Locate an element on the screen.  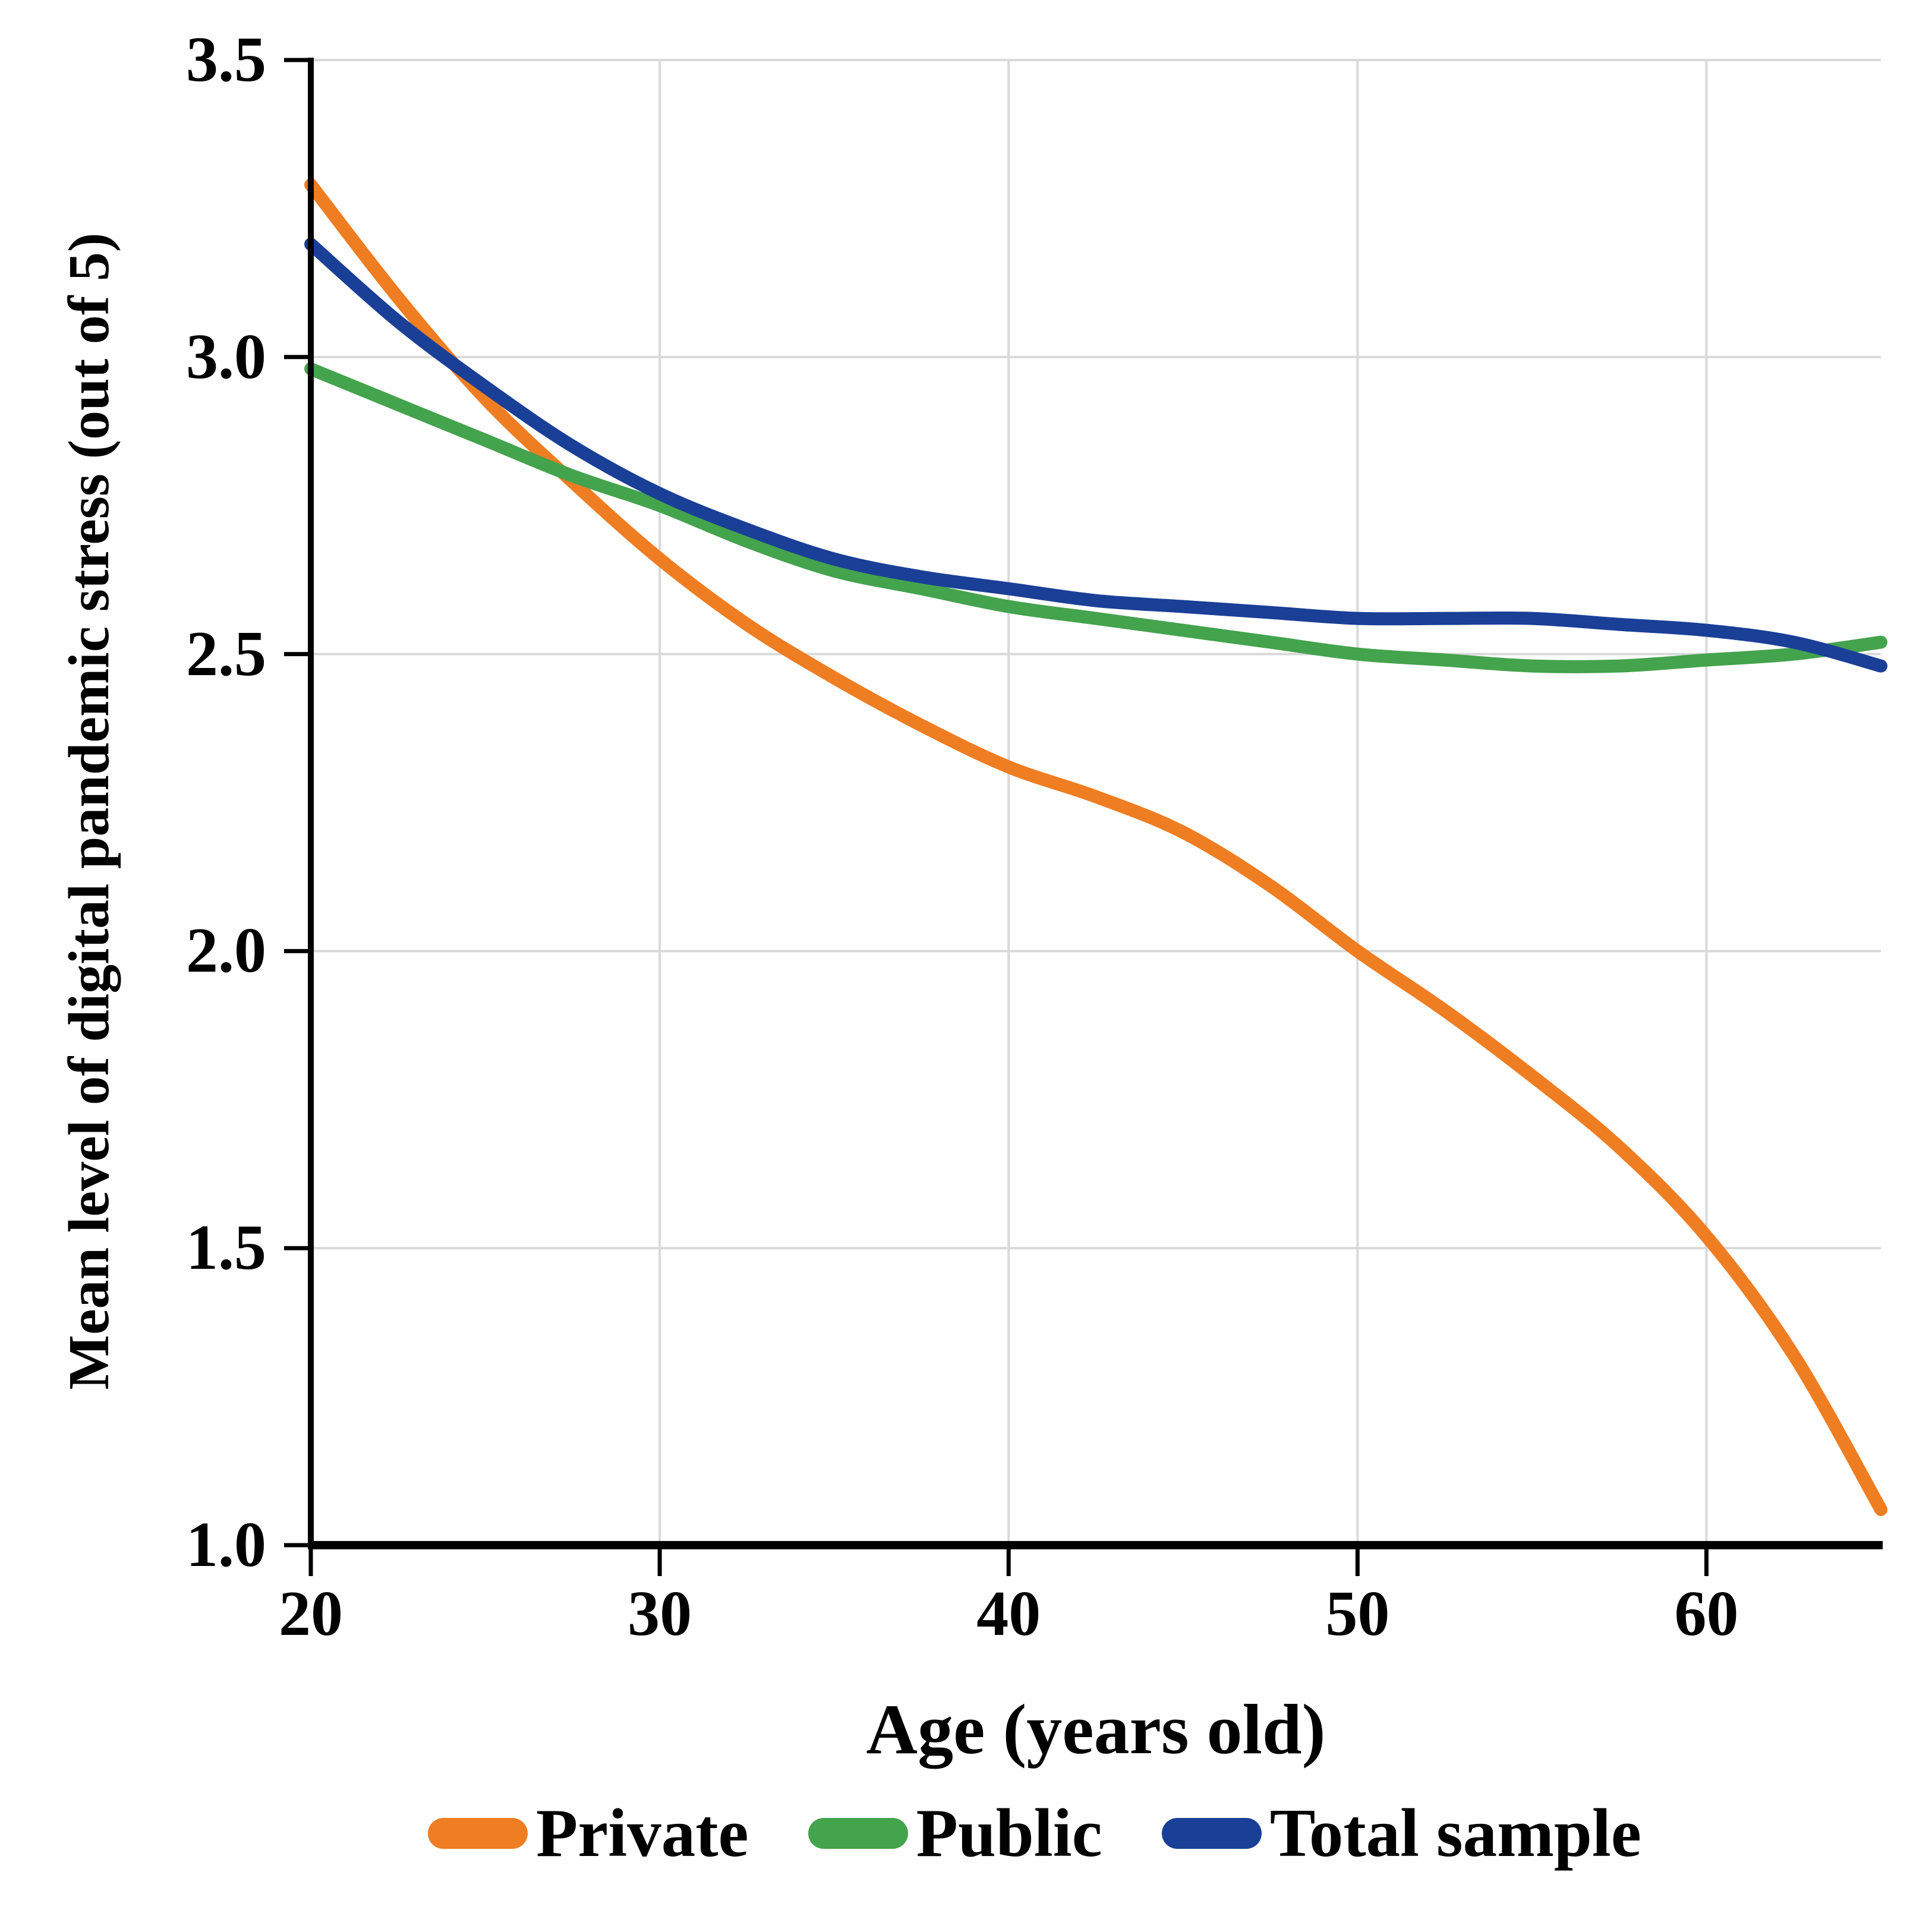
legend-label-private: Private is located at coordinates (642, 1833).